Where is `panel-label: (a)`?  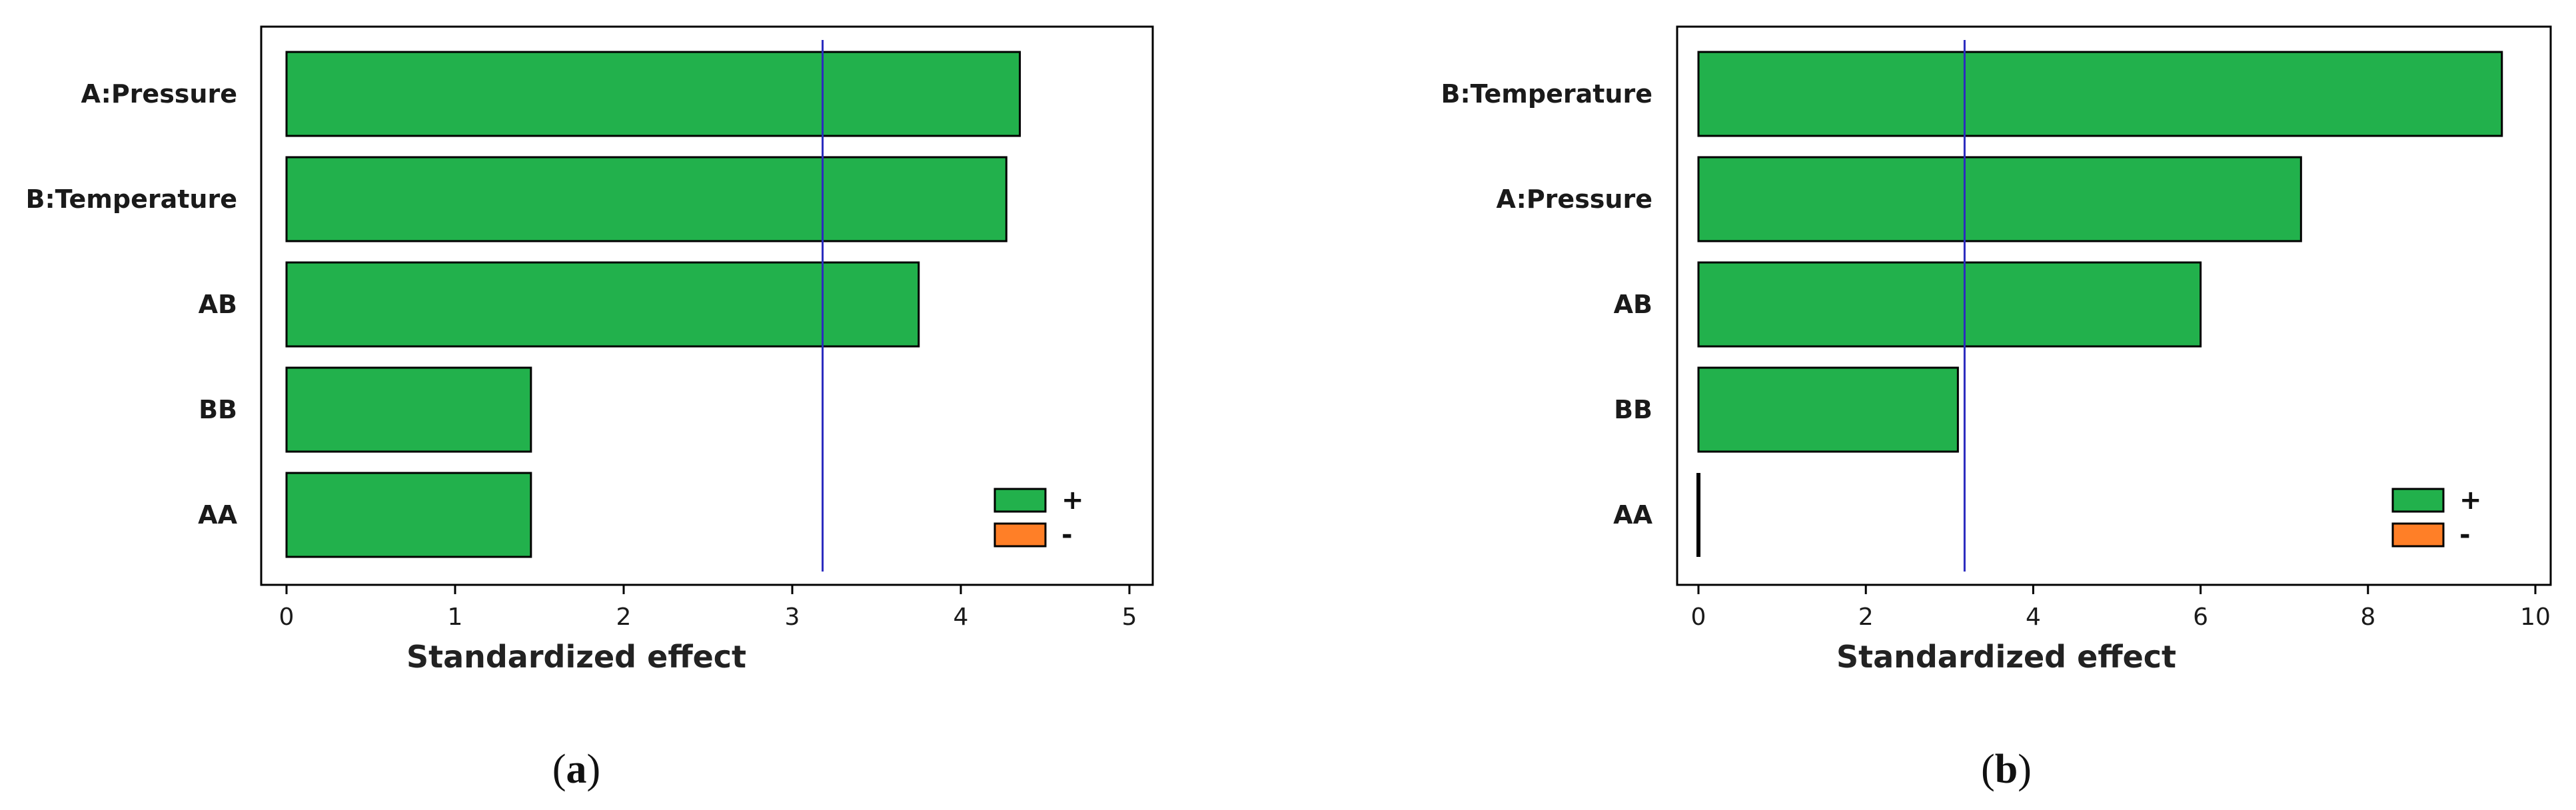
panel-label: (a) is located at coordinates (576, 769).